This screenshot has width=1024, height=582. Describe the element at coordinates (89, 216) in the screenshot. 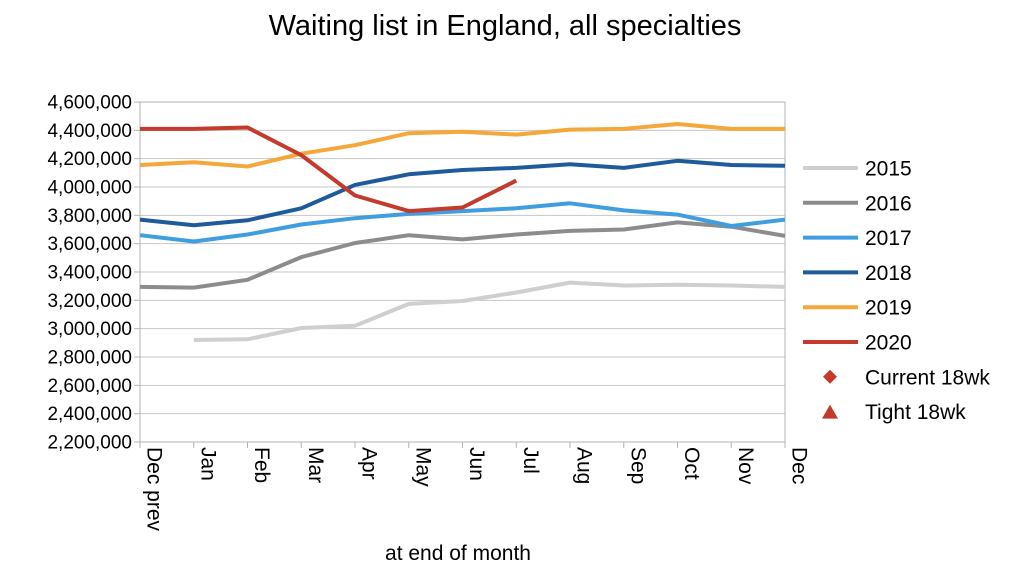

I see `y-tick-label: 3,800,000` at that location.